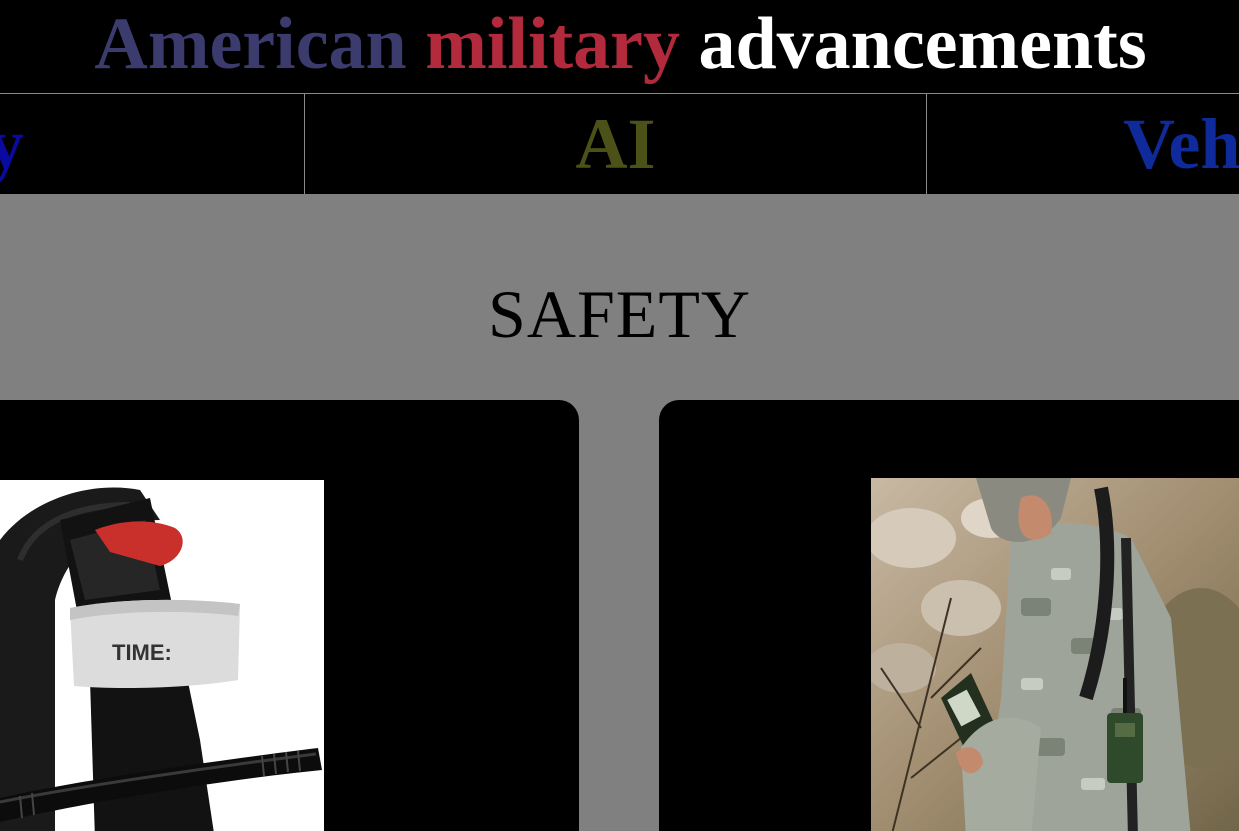 The height and width of the screenshot is (831, 1239). I want to click on tab-ai: AI, so click(616, 144).